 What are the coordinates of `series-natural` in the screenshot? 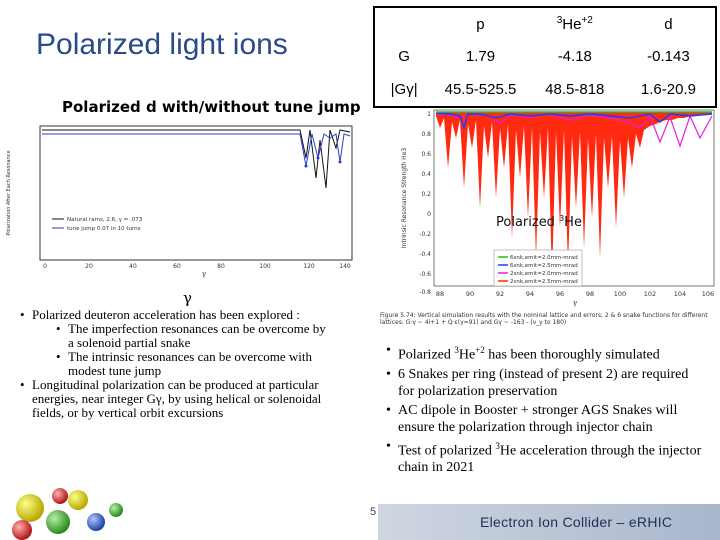 It's located at (196, 159).